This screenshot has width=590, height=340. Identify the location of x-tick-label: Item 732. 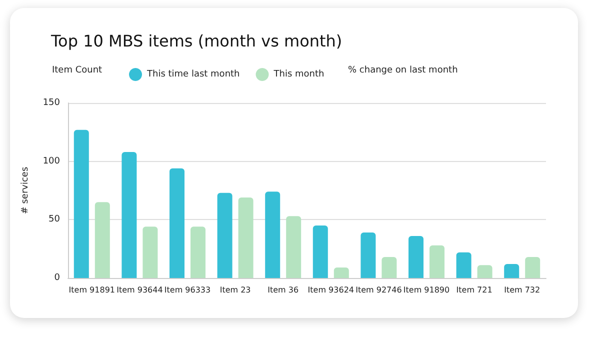
(522, 290).